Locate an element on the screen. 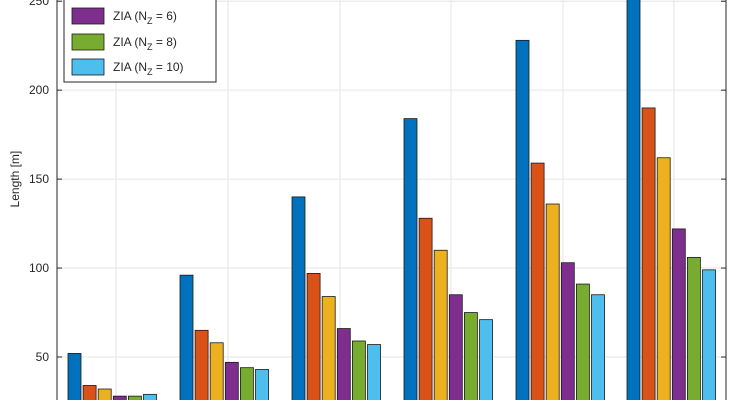 The width and height of the screenshot is (737, 405). y-tick-label: 100 is located at coordinates (39, 268).